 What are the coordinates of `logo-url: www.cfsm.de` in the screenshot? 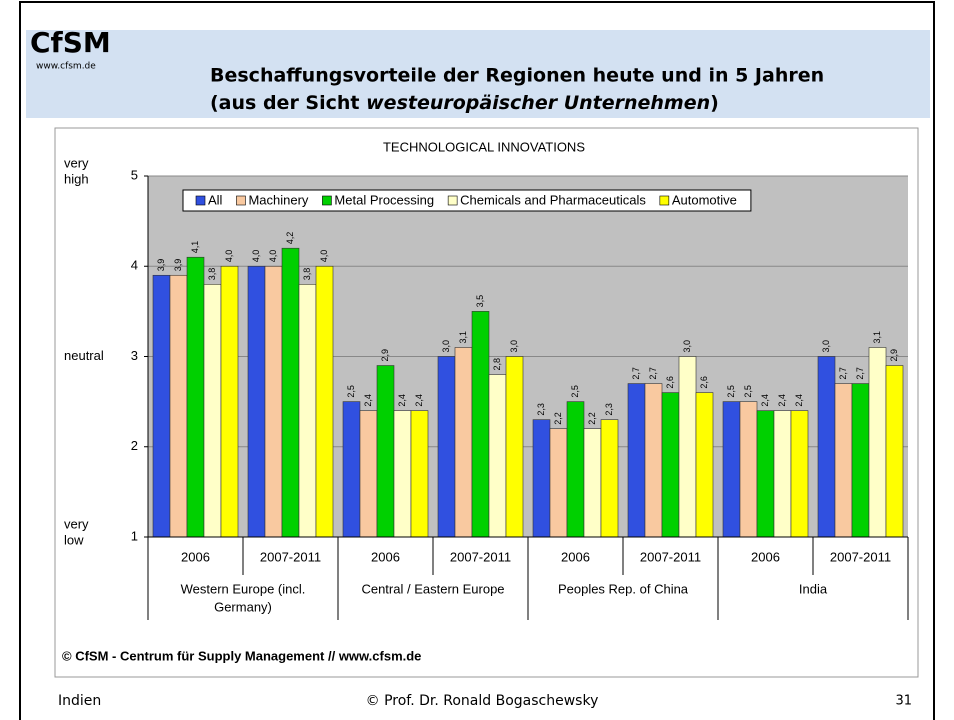 It's located at (66, 67).